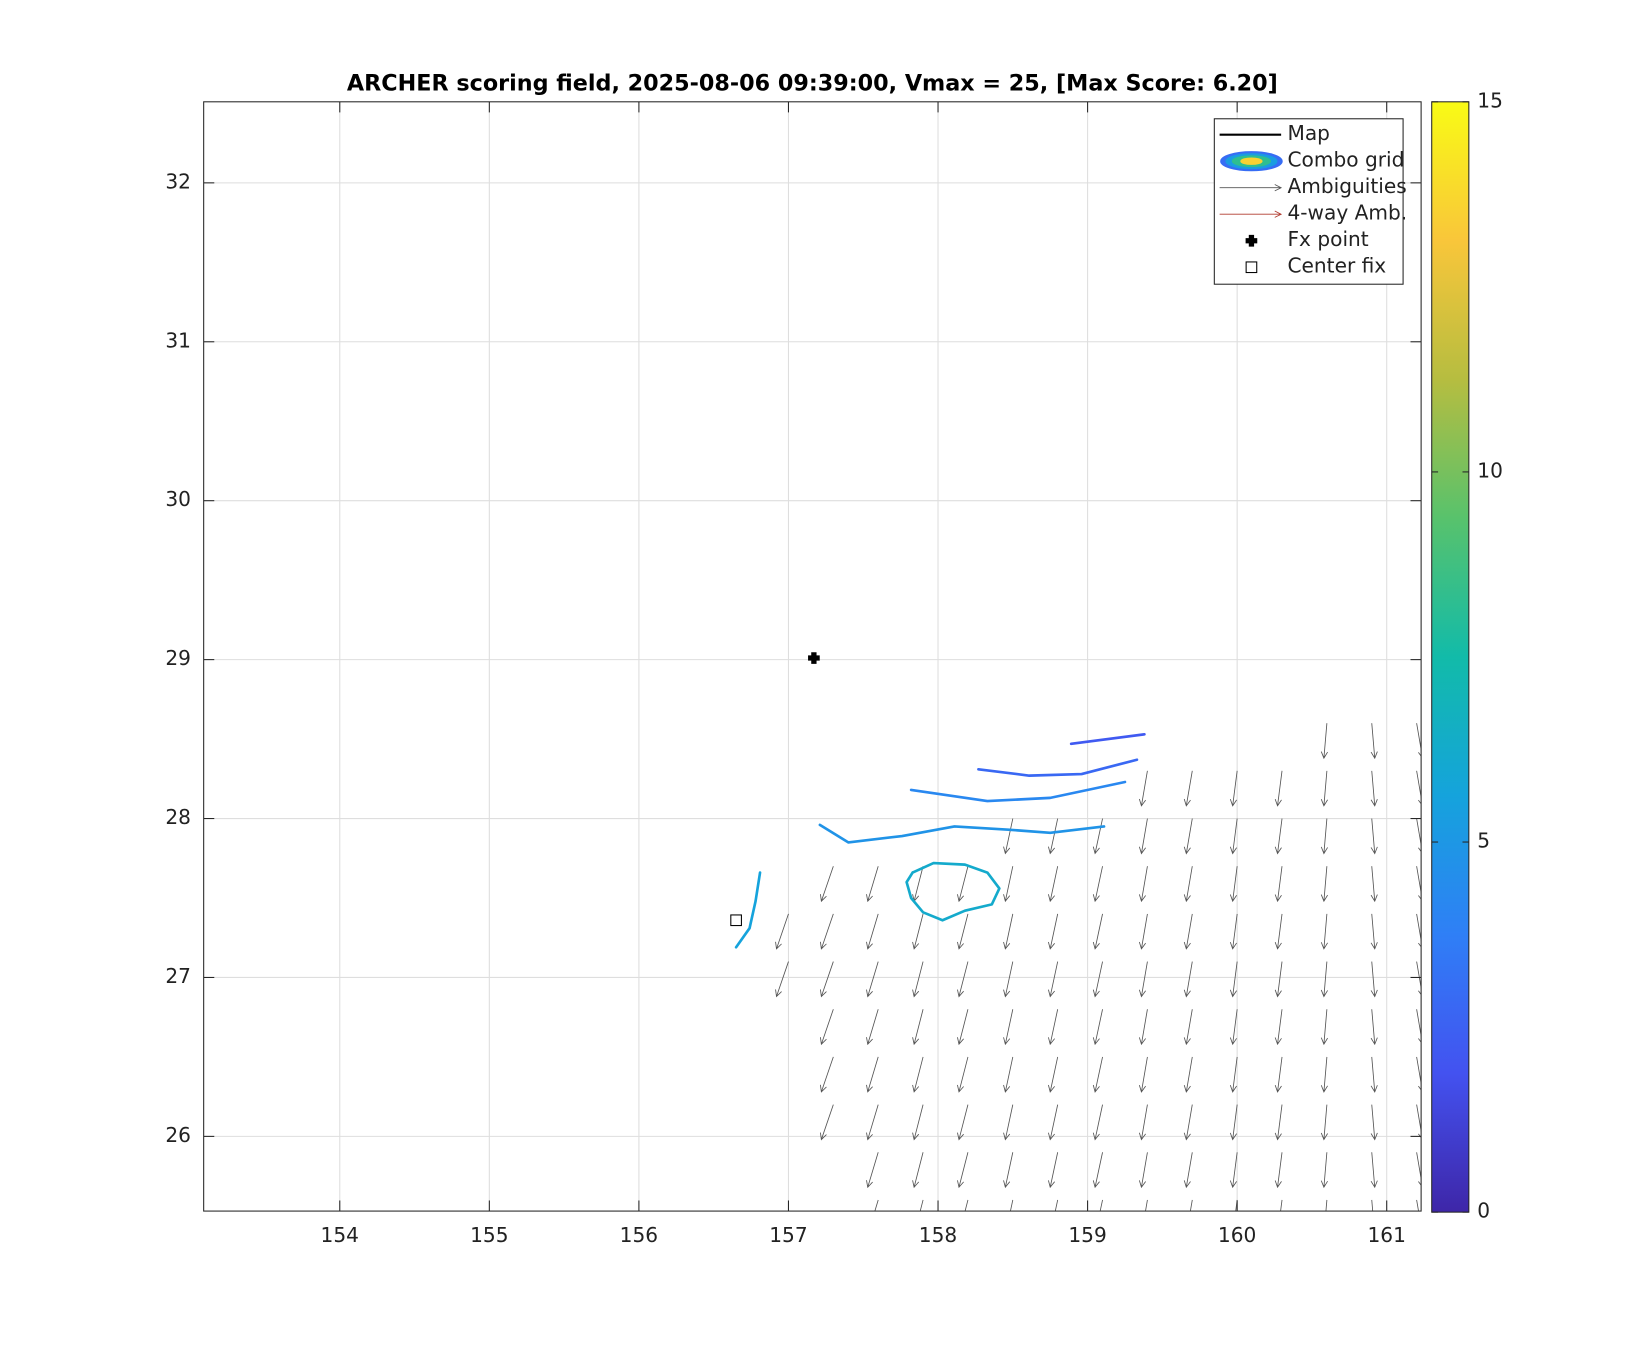  Describe the element at coordinates (1345, 160) in the screenshot. I see `legend-label: Combo grid` at that location.